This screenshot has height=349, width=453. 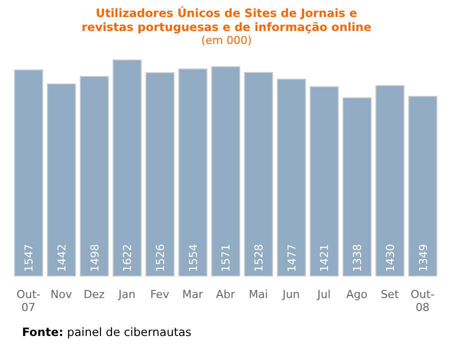 I want to click on data-label: 1622, so click(x=127, y=258).